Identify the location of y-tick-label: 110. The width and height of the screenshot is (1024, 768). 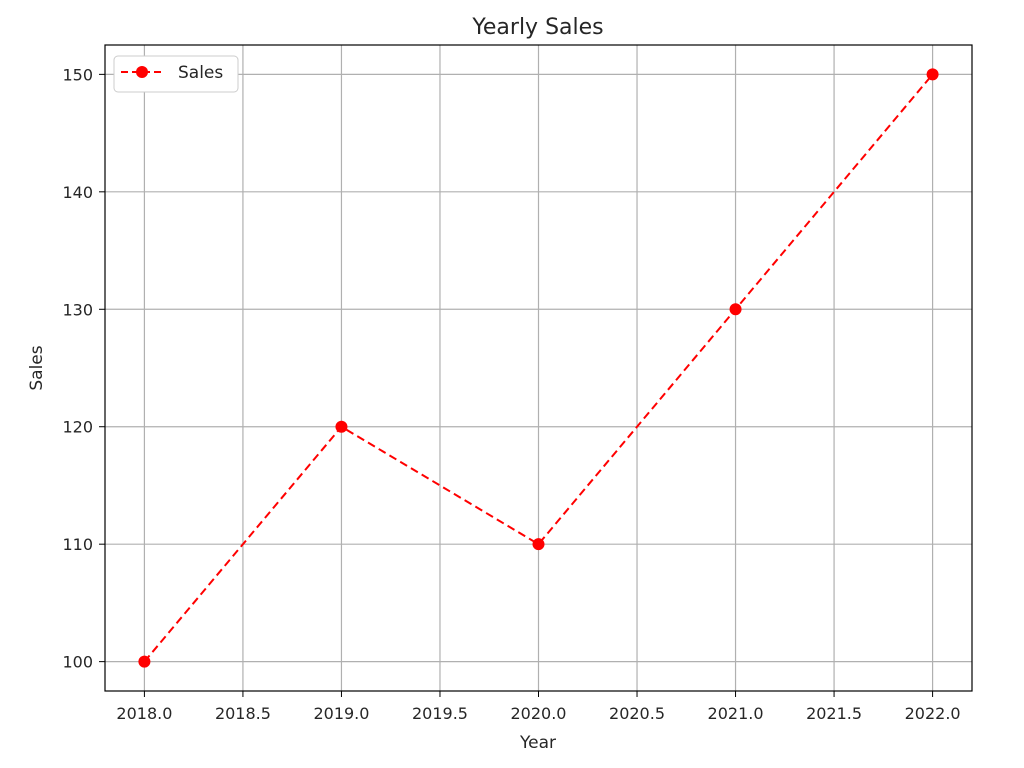
(77, 544).